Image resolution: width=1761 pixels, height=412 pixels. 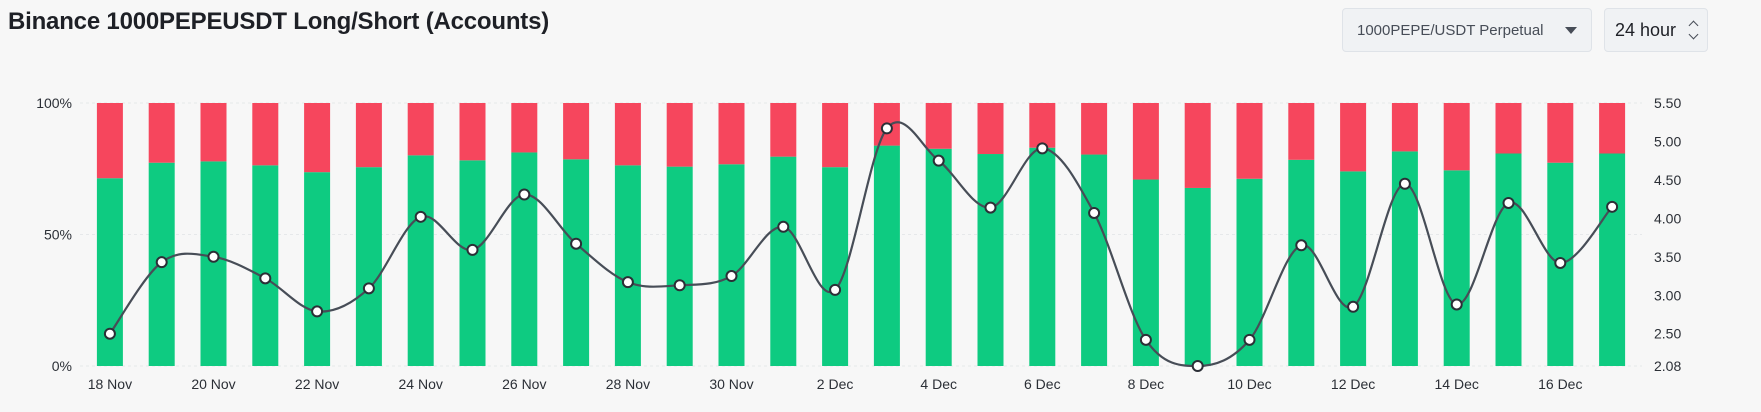 What do you see at coordinates (1667, 218) in the screenshot?
I see `y-right-tick-label: 4.00` at bounding box center [1667, 218].